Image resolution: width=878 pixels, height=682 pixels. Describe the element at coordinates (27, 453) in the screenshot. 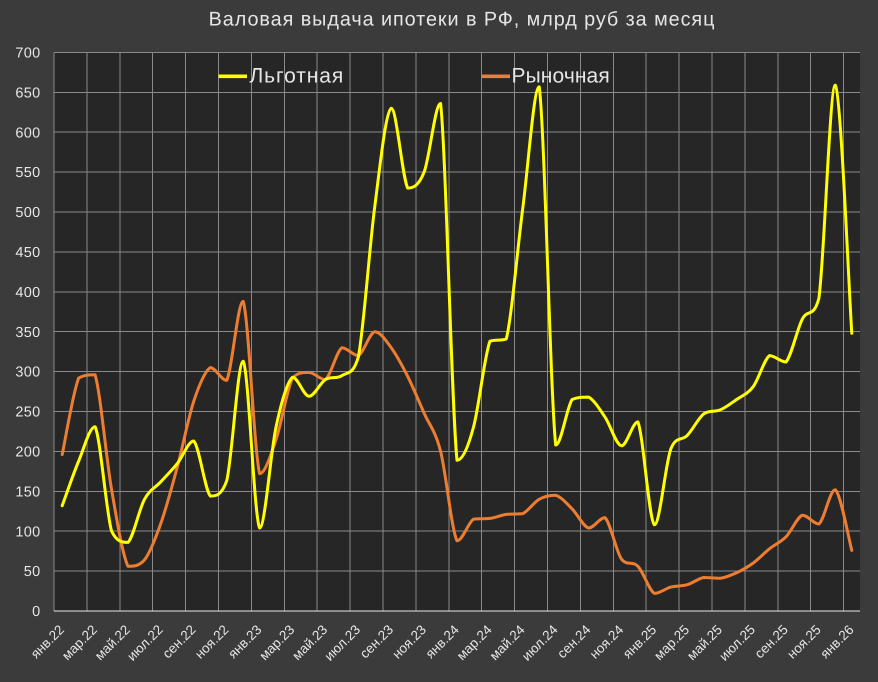

I see `svg-text: 200` at that location.